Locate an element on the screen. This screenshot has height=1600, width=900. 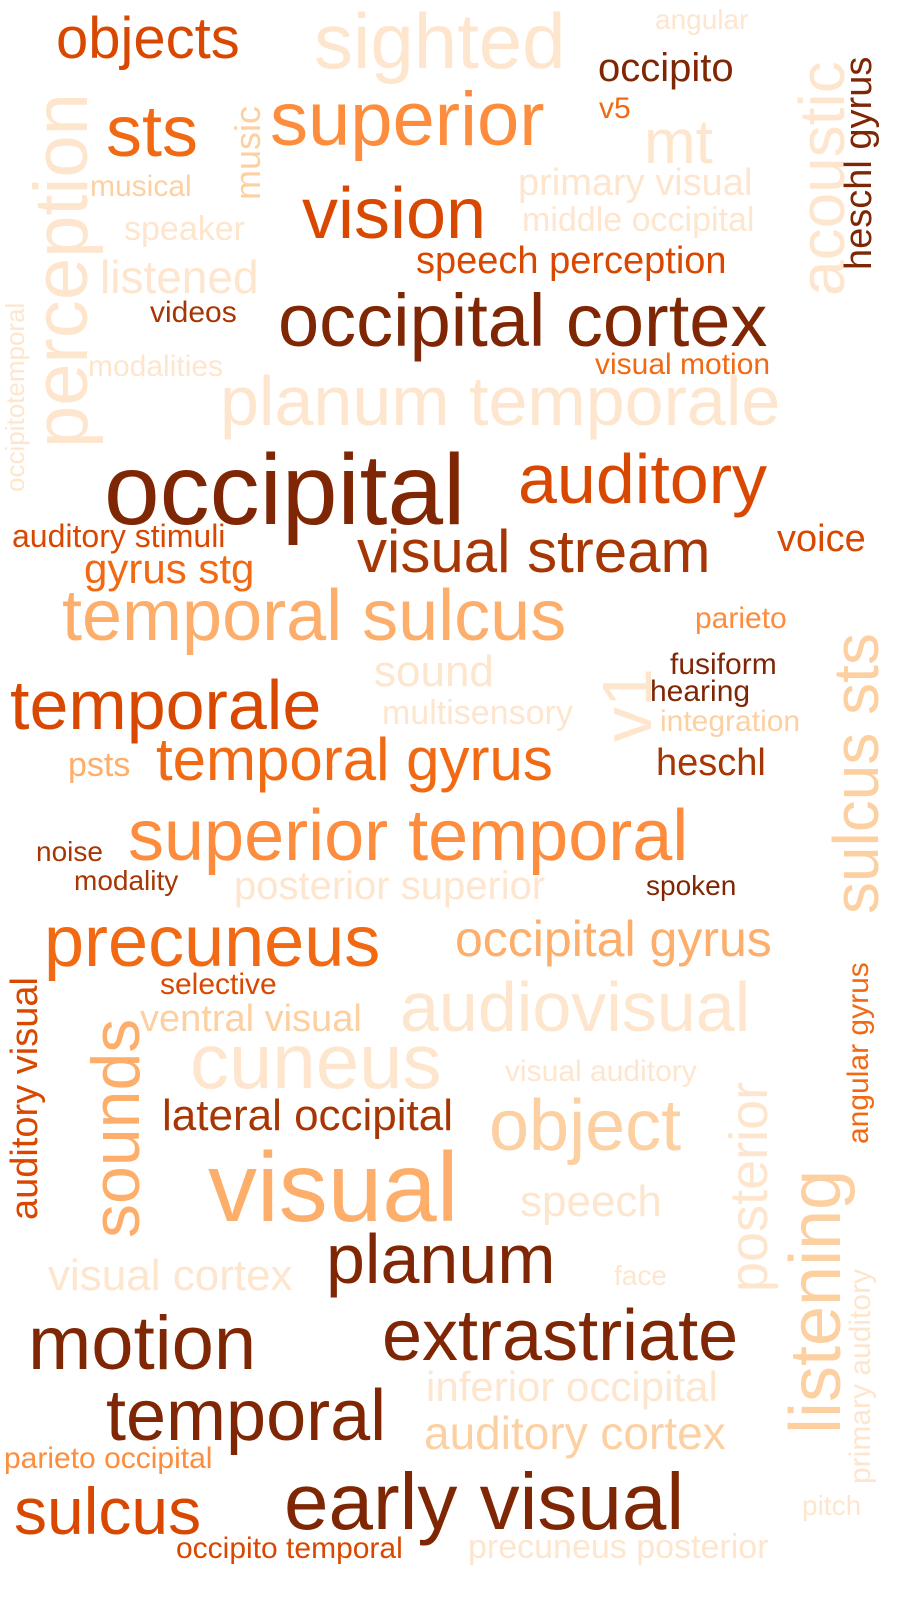
word-heschl-gyrus: heschl gyrus is located at coordinates (859, 163).